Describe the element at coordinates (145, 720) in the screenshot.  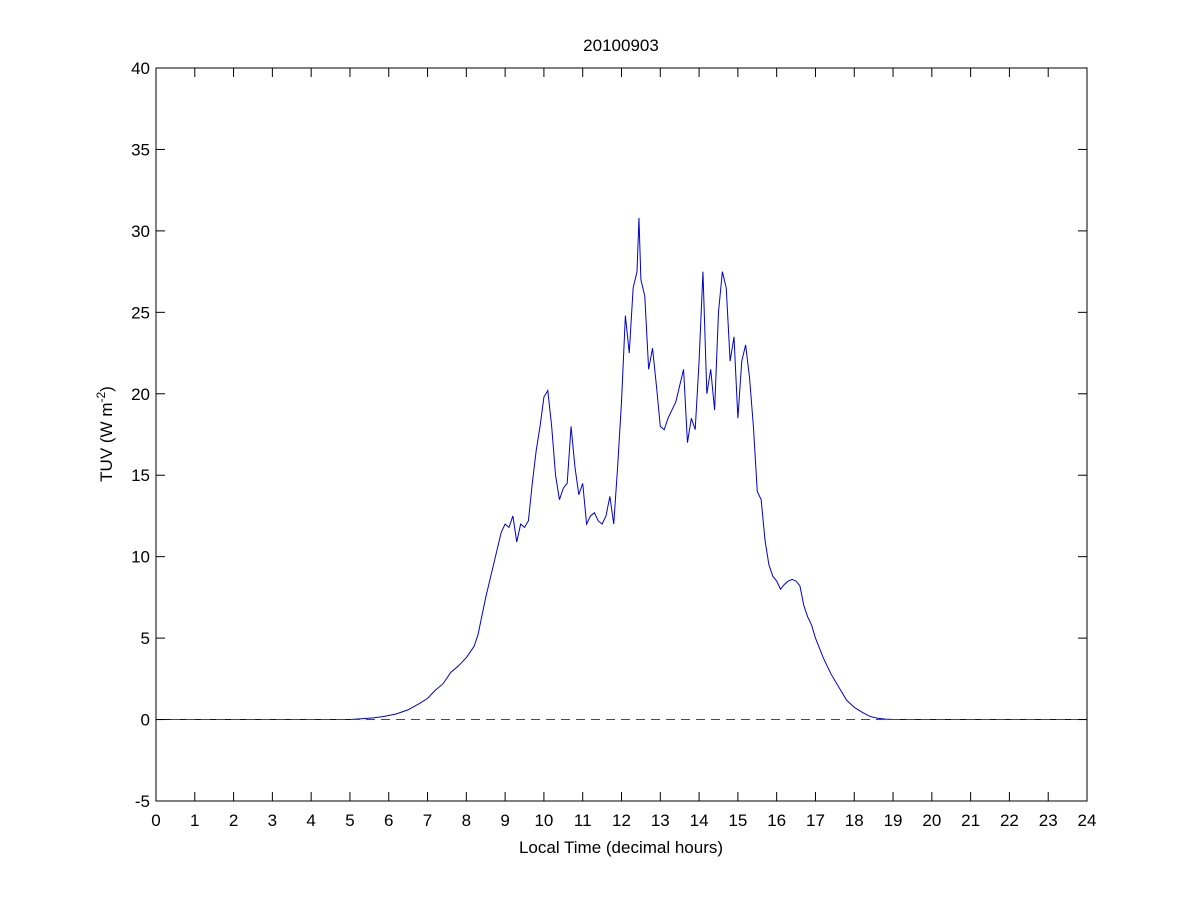
I see `y-tick-label: 0` at that location.